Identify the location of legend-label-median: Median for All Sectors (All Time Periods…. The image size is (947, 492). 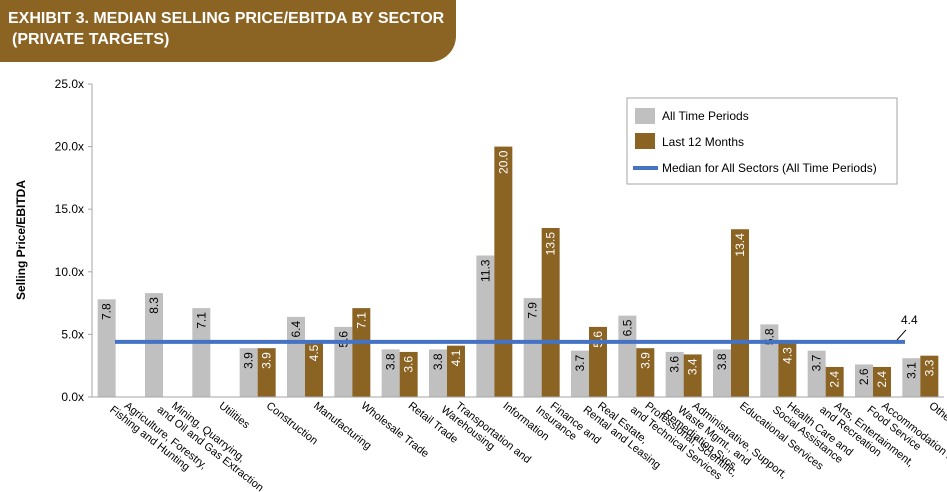
(769, 168).